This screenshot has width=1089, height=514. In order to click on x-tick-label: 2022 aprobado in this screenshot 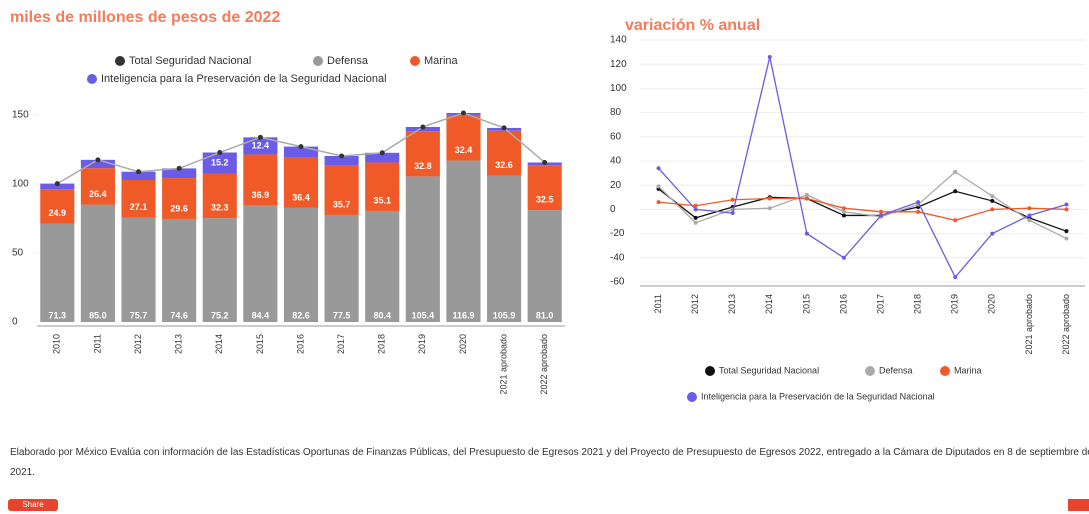, I will do `click(544, 364)`.